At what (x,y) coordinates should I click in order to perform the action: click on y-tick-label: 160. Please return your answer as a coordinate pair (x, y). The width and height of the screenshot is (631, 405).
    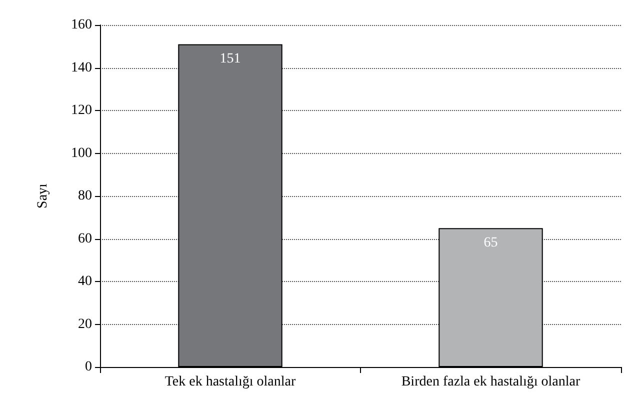
    Looking at the image, I should click on (81, 25).